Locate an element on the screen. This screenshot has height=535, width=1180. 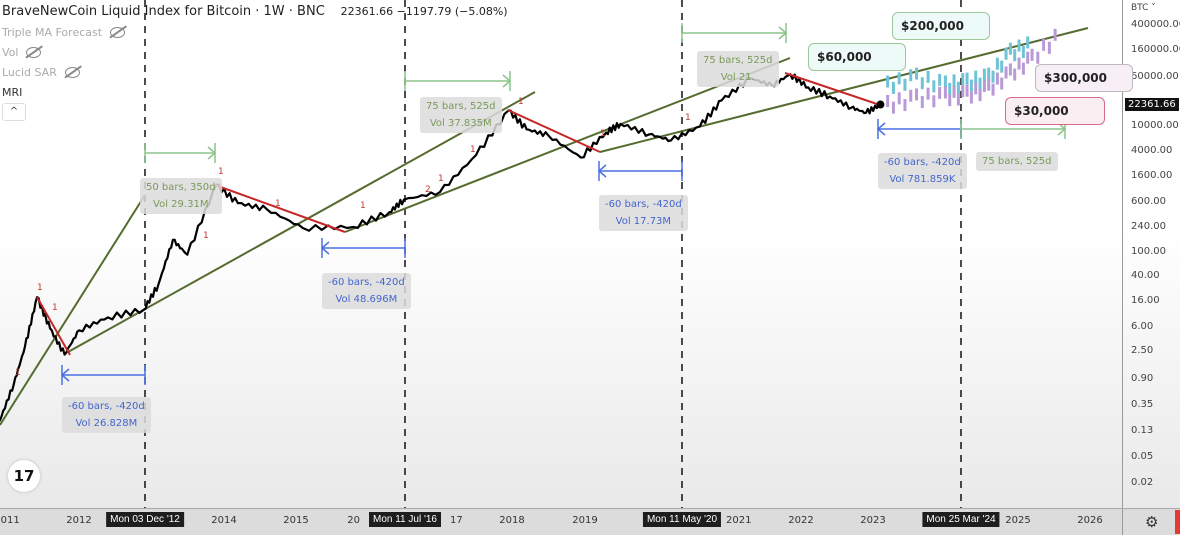
time-tick: 2012 is located at coordinates (79, 520).